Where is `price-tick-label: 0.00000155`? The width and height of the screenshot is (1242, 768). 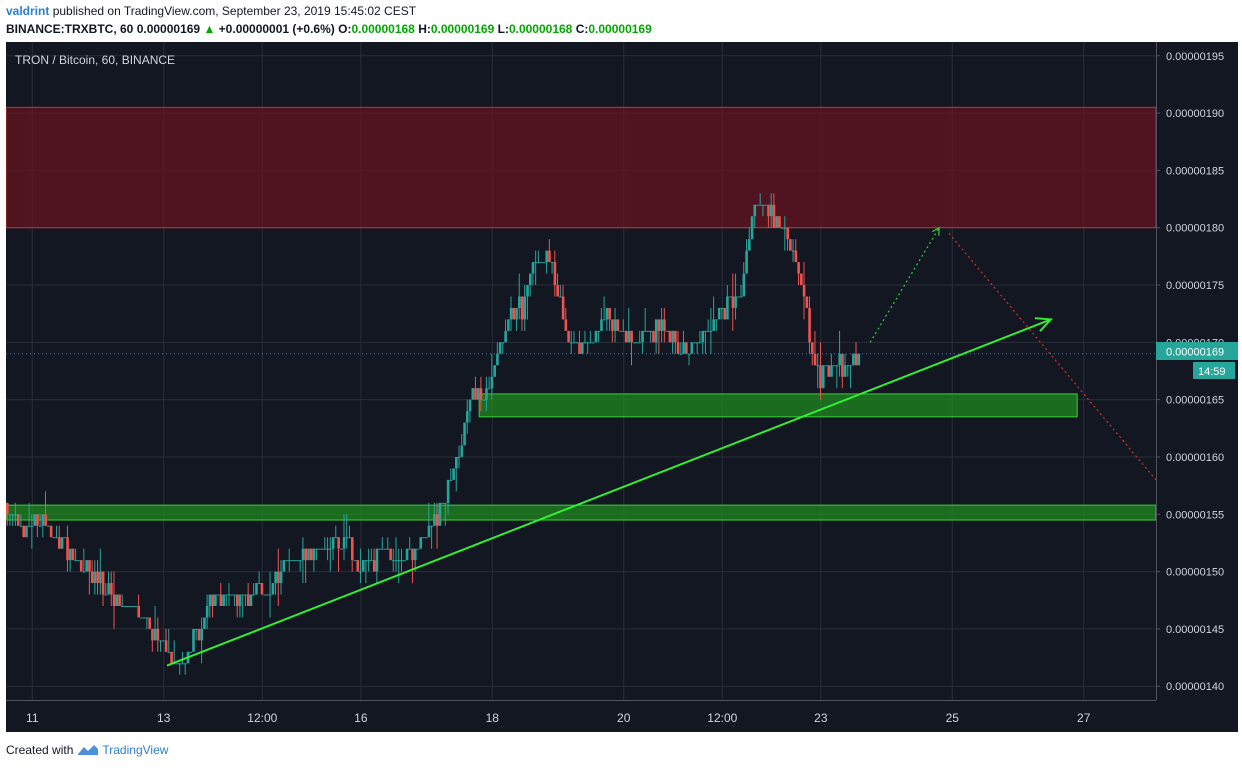 price-tick-label: 0.00000155 is located at coordinates (1195, 515).